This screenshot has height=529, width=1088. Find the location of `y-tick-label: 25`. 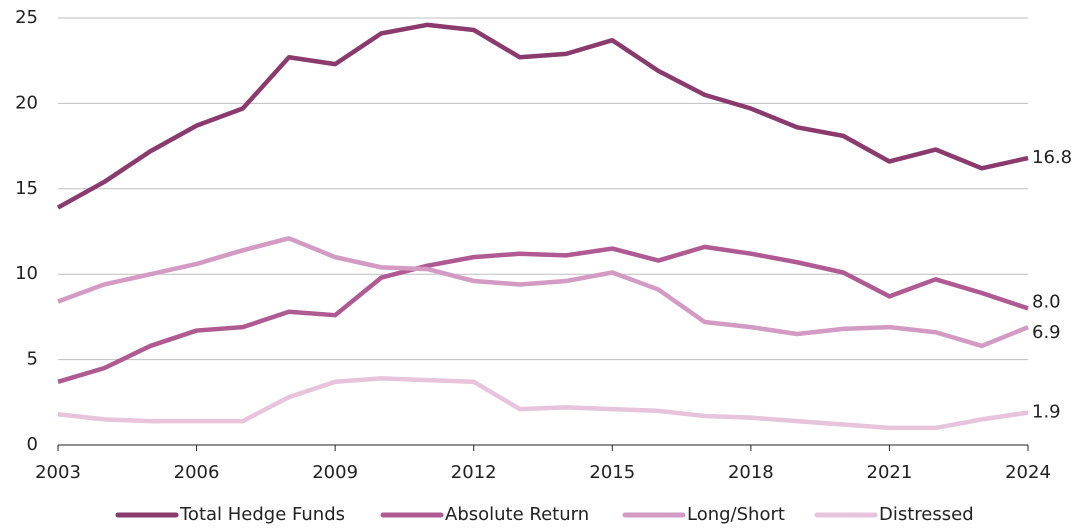

y-tick-label: 25 is located at coordinates (26, 17).